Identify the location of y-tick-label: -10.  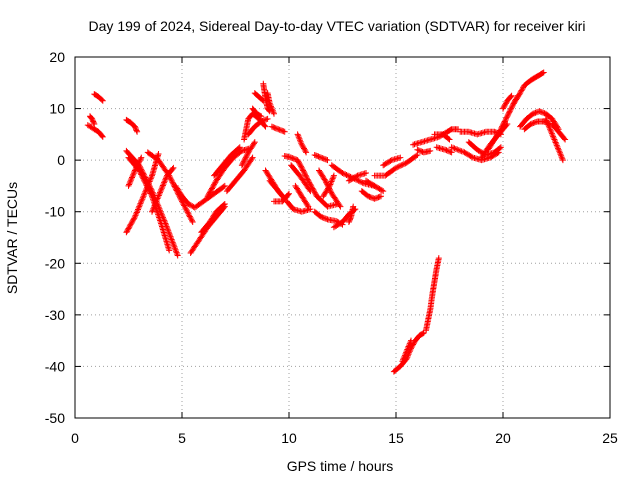
(55, 212).